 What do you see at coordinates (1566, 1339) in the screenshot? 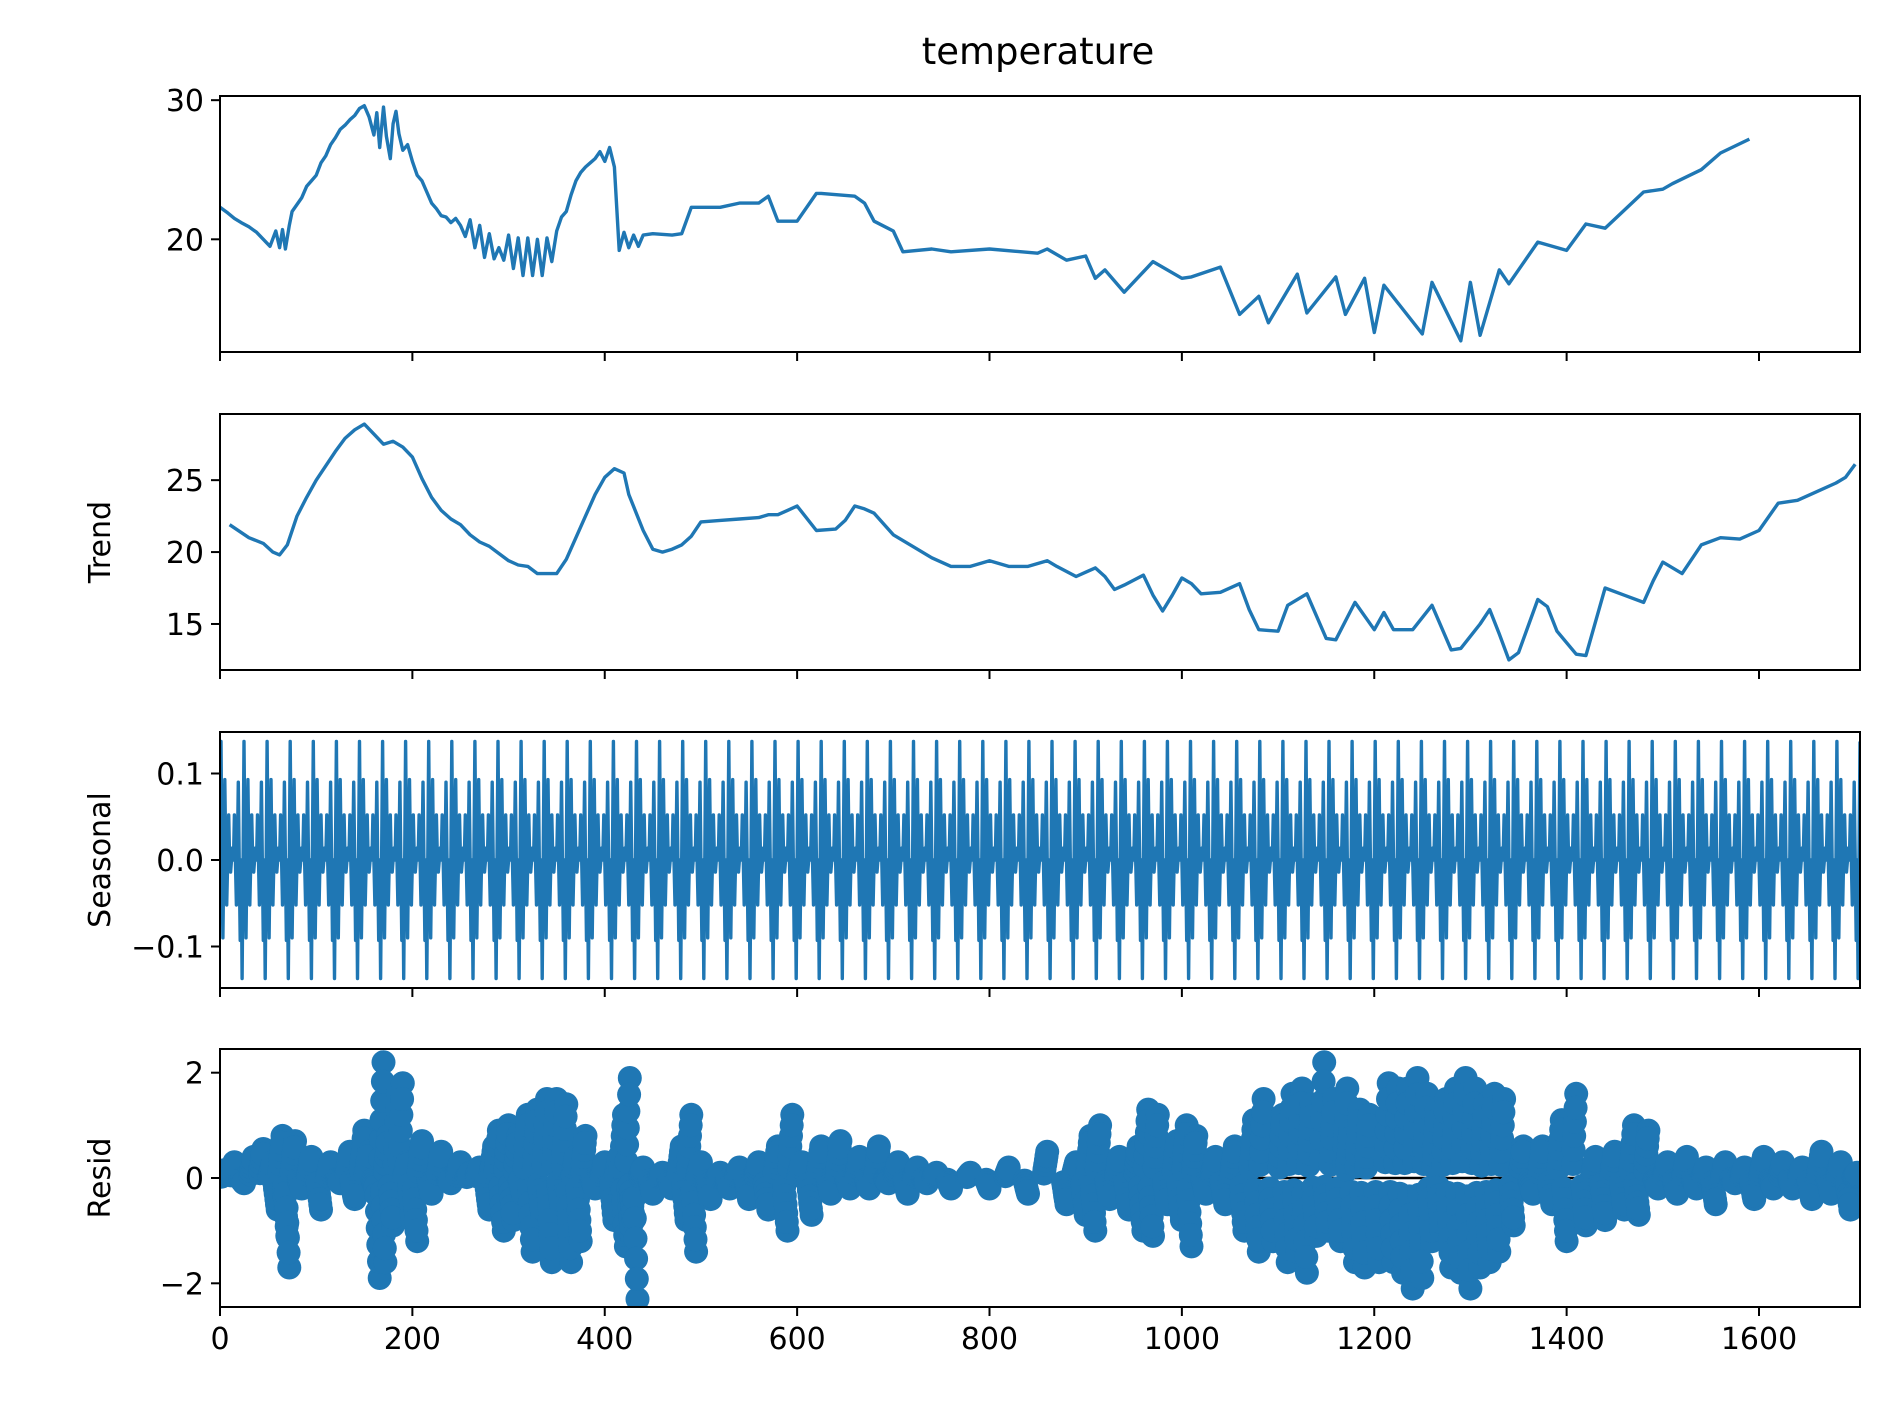
I see `x-tick-label: 1400` at bounding box center [1566, 1339].